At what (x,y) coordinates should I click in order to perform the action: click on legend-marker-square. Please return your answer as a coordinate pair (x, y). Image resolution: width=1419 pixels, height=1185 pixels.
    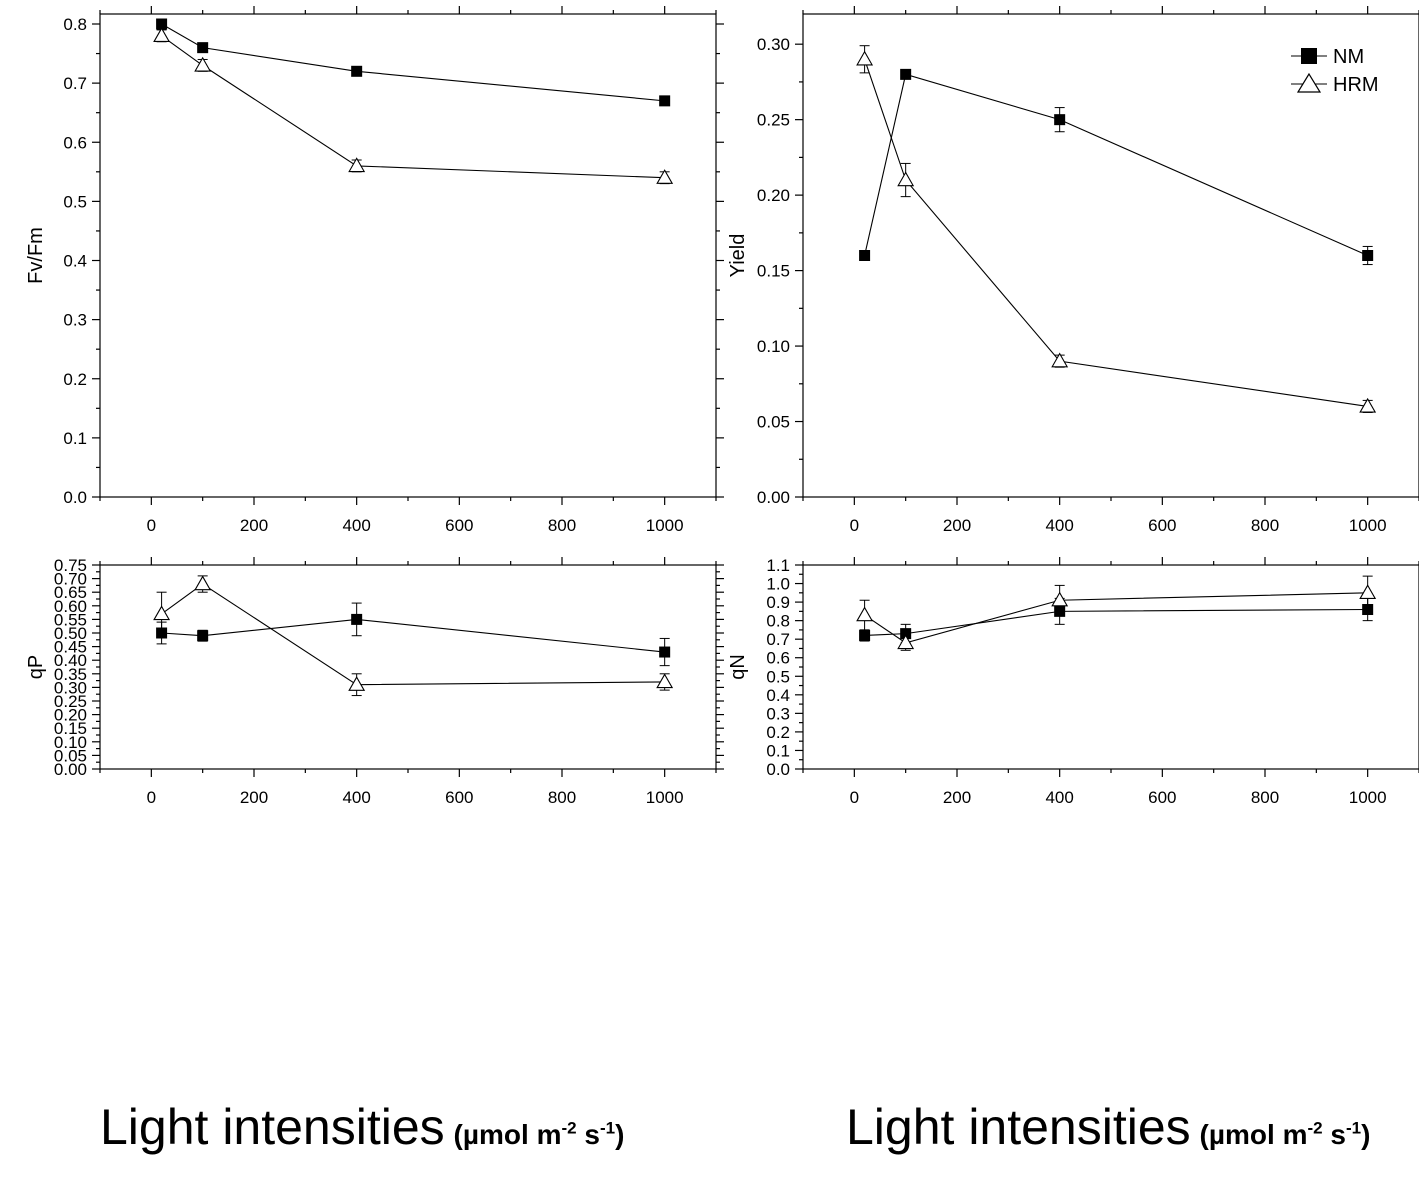
    Looking at the image, I should click on (1309, 56).